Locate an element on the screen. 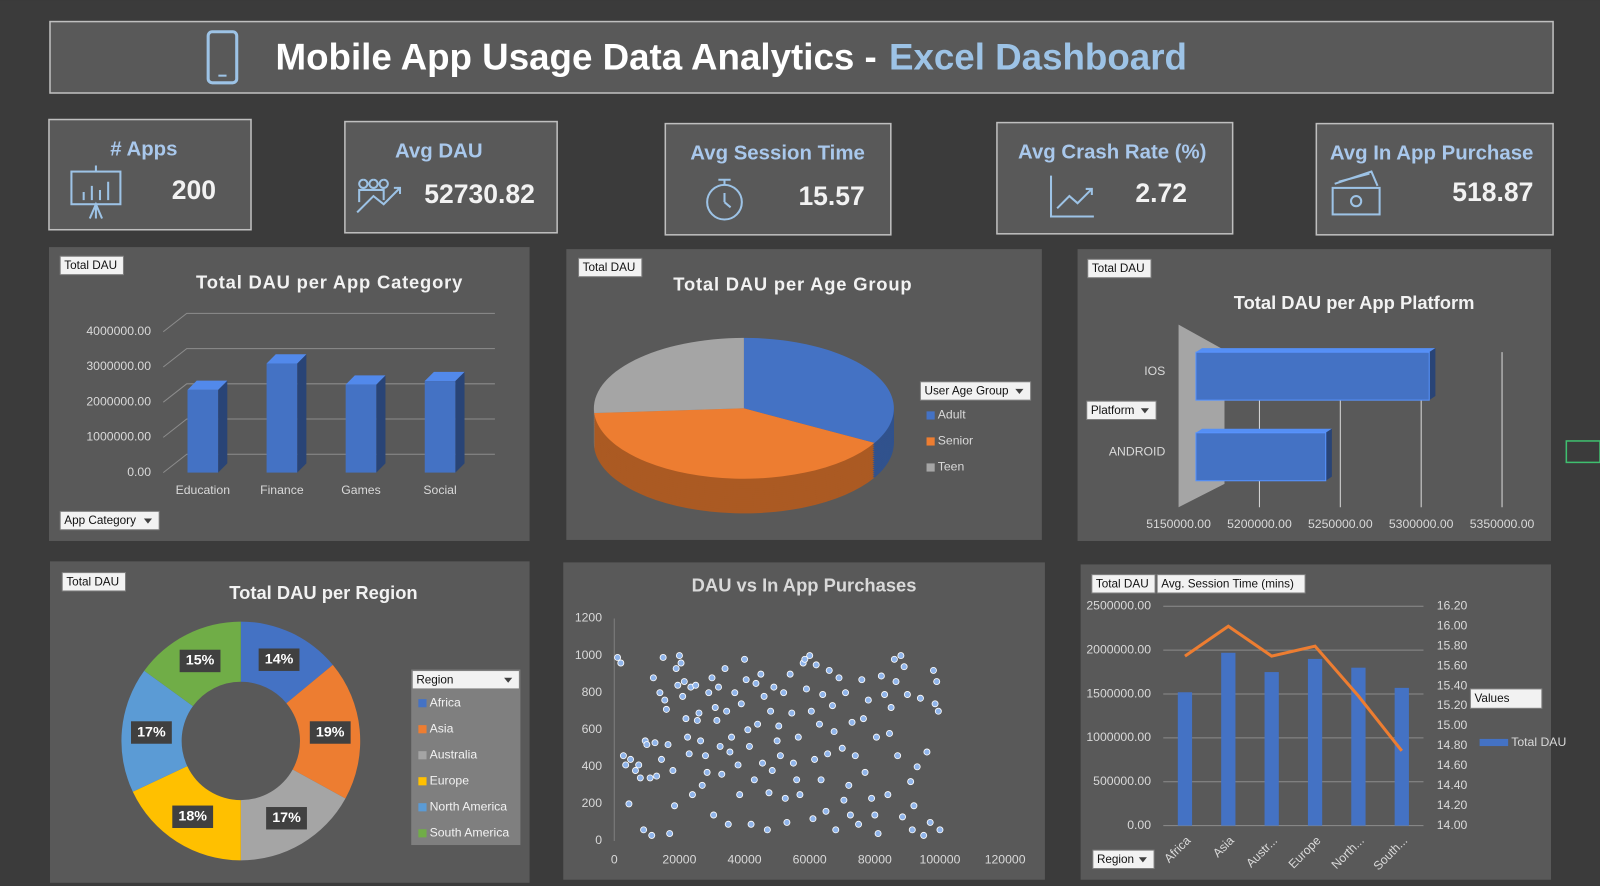  y2-tick-label: 15.40 is located at coordinates (1452, 685).